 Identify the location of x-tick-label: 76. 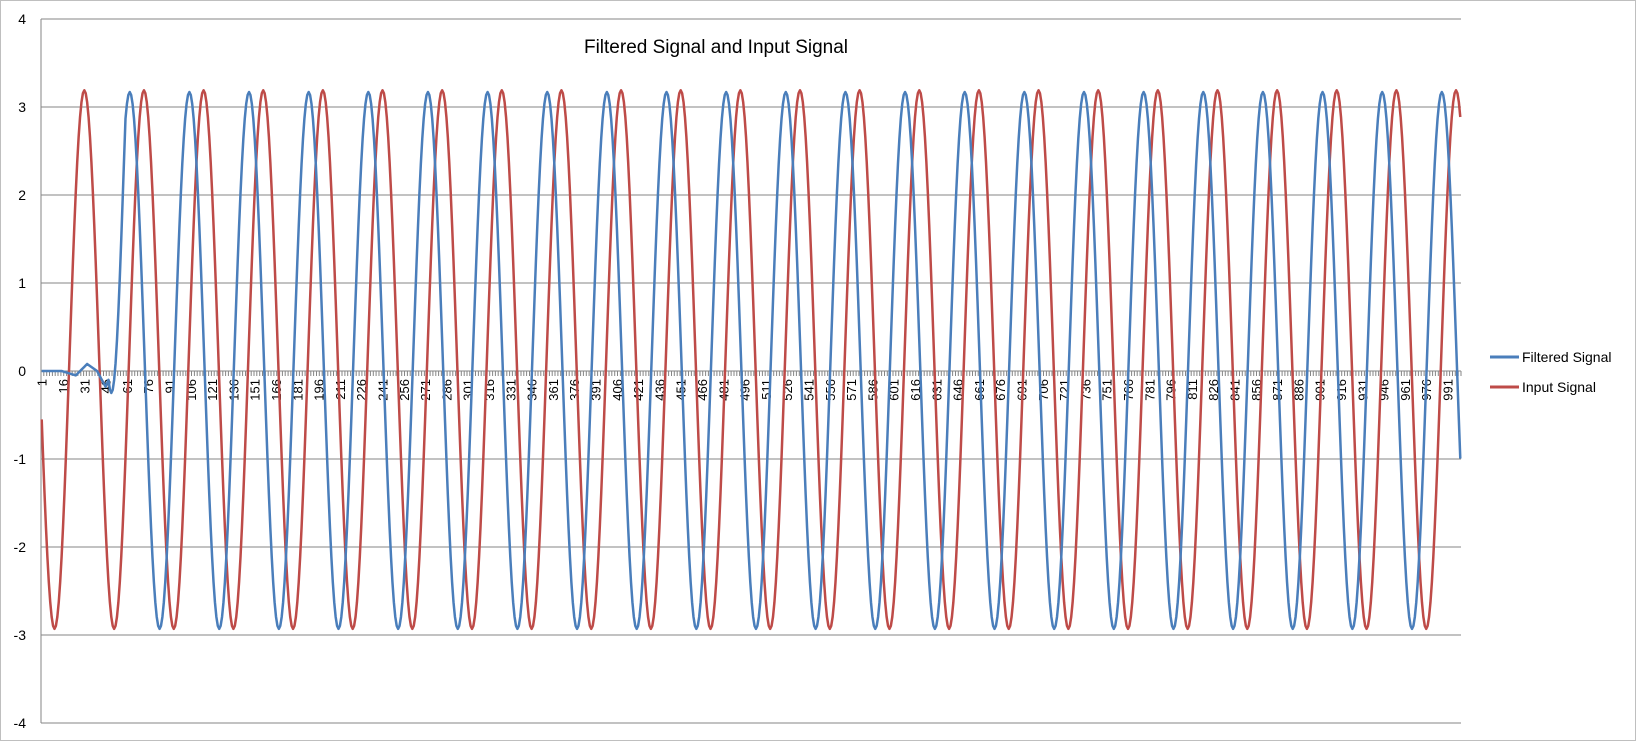
(148, 386).